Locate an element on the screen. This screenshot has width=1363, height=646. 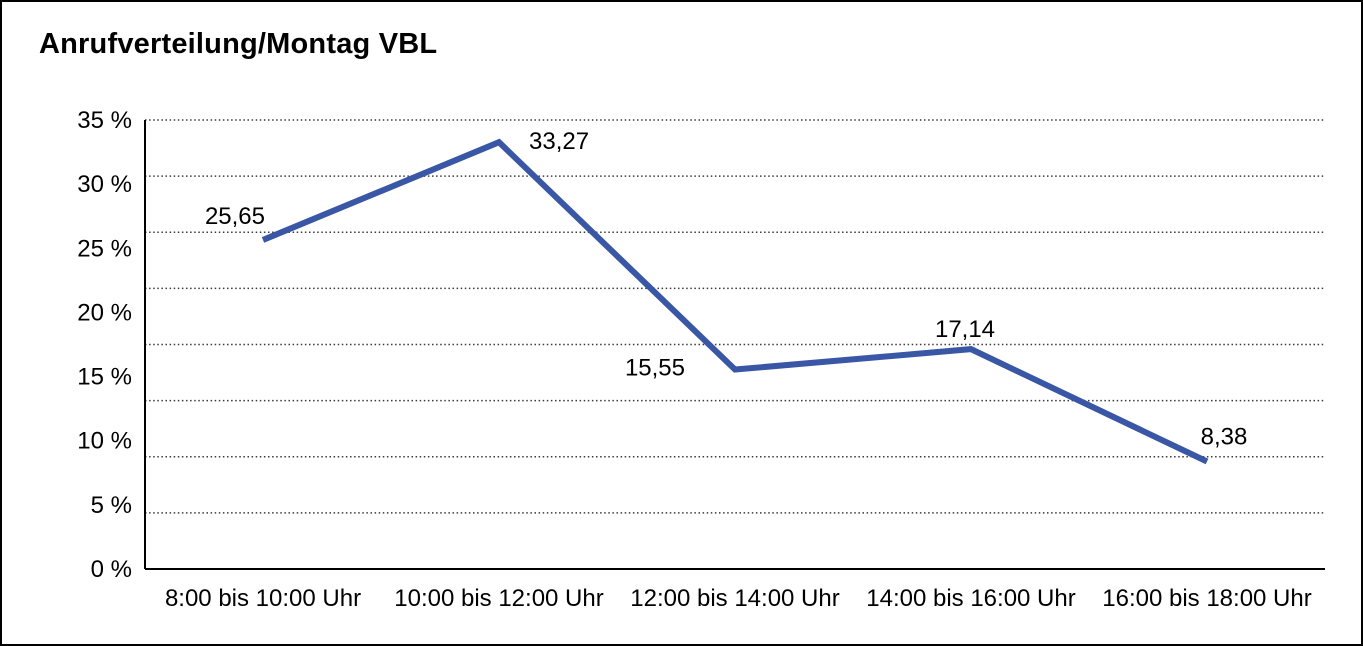
y-tick-label: 20 % is located at coordinates (104, 312).